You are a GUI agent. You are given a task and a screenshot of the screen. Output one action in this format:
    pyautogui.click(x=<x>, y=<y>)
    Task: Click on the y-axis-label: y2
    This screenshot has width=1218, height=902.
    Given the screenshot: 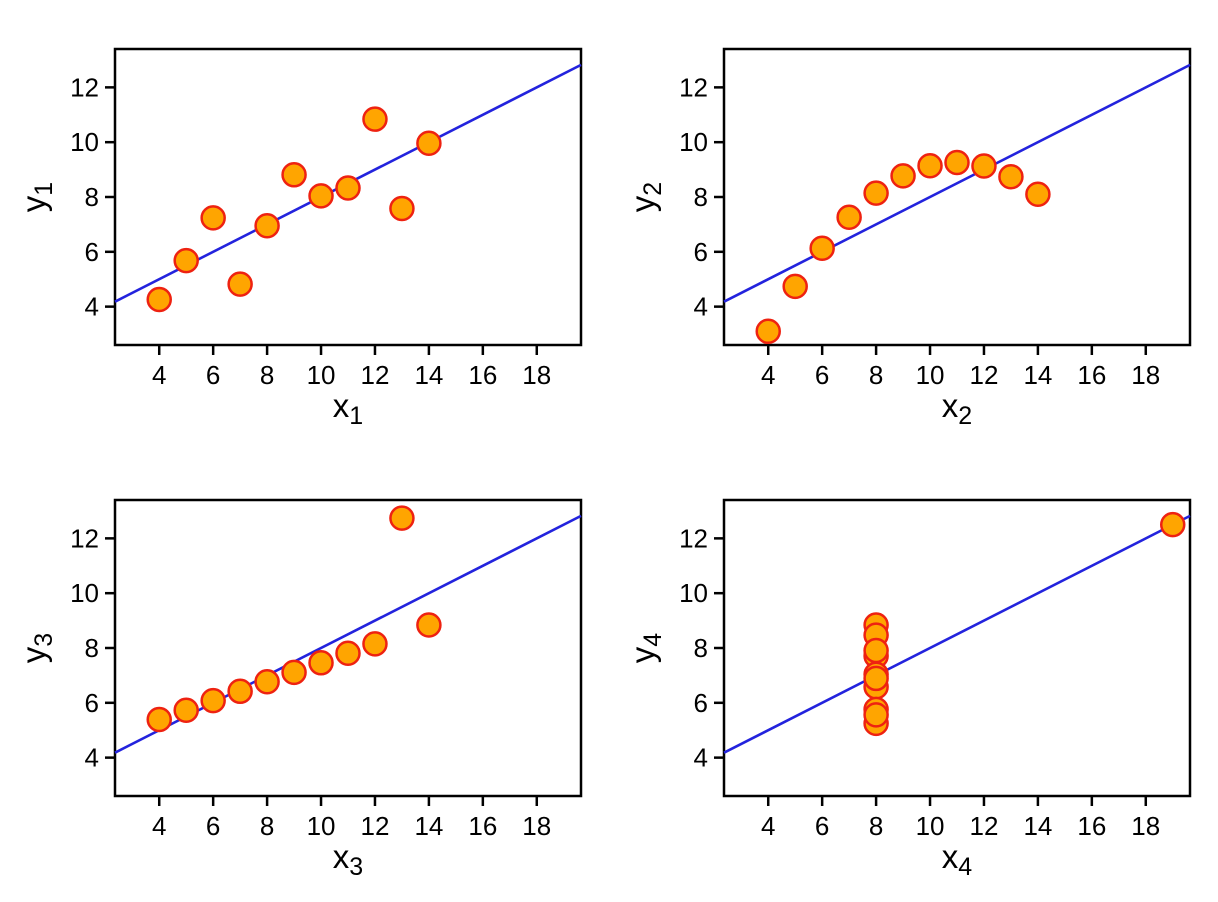 What is the action you would take?
    pyautogui.click(x=645, y=197)
    